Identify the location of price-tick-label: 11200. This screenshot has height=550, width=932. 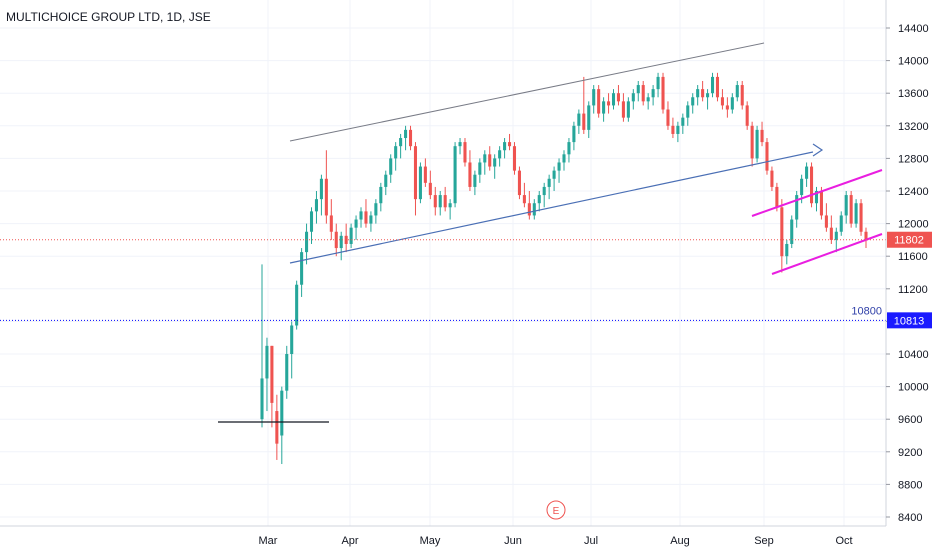
(913, 290).